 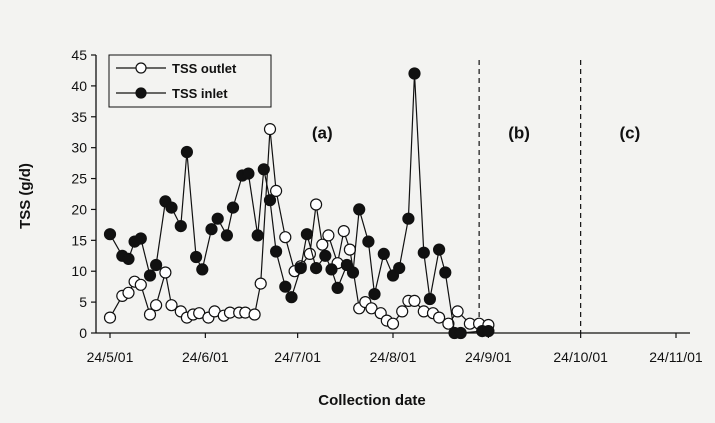 I want to click on period-label: (b), so click(x=519, y=132).